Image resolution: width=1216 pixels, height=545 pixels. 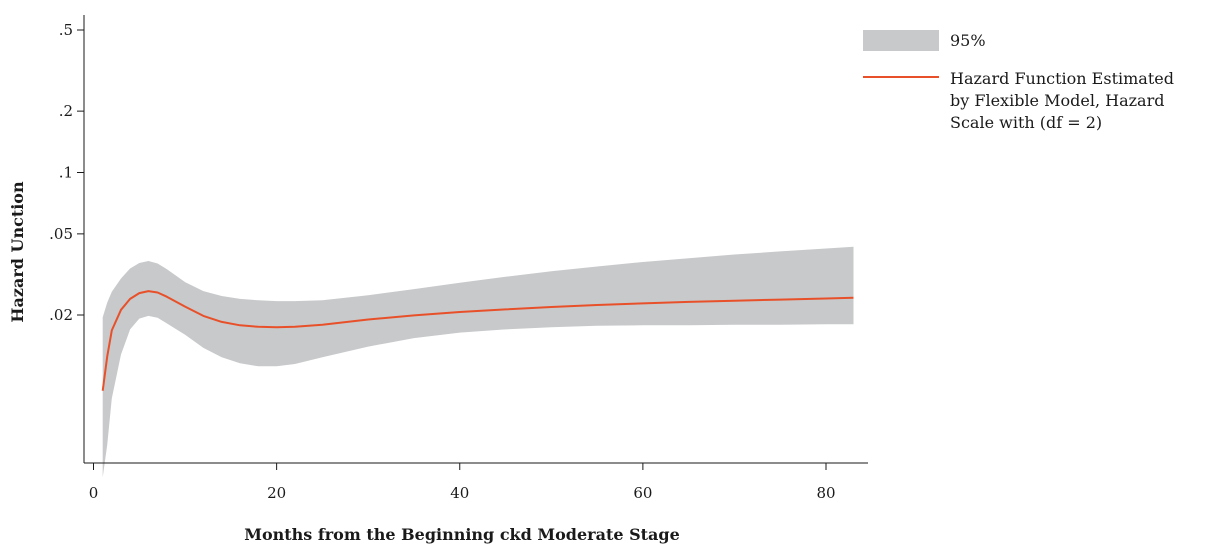 I want to click on x-ticks: 0 20 40 60 80, so click(x=462, y=482).